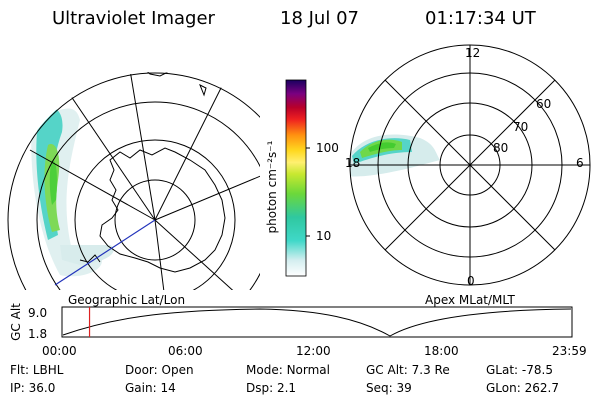  I want to click on time-tick-3: 18:00, so click(441, 351).